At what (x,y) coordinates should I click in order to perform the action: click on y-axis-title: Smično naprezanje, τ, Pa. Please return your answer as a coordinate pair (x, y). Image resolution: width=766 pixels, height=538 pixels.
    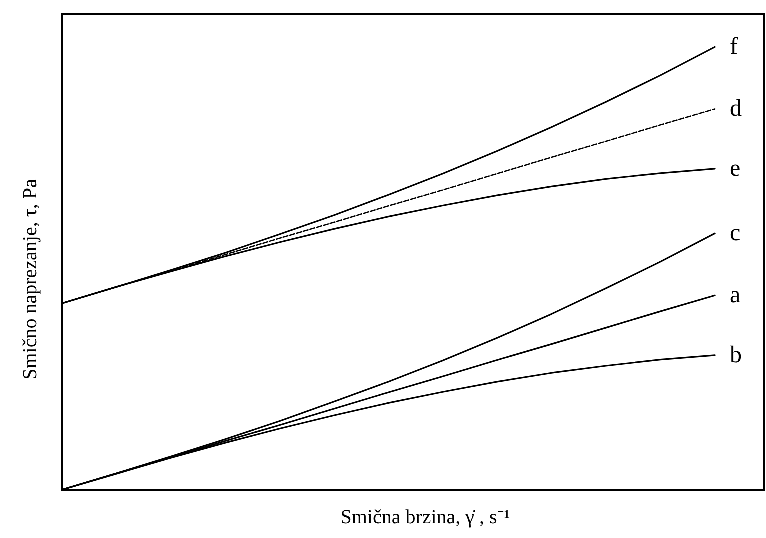
    Looking at the image, I should click on (31, 279).